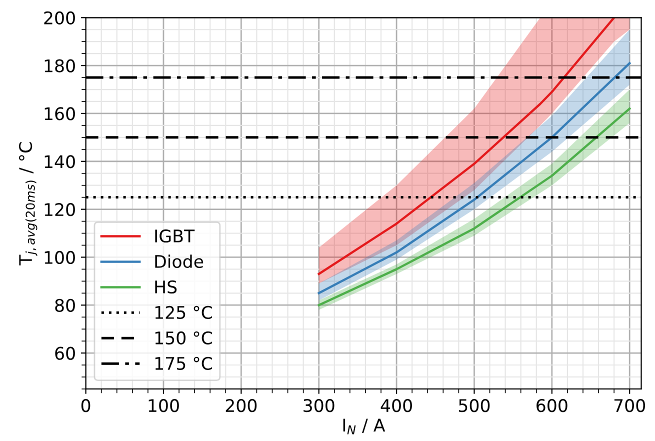 Image resolution: width=655 pixels, height=441 pixels. I want to click on x-axis-title: I$_{N}$ / A, so click(364, 426).